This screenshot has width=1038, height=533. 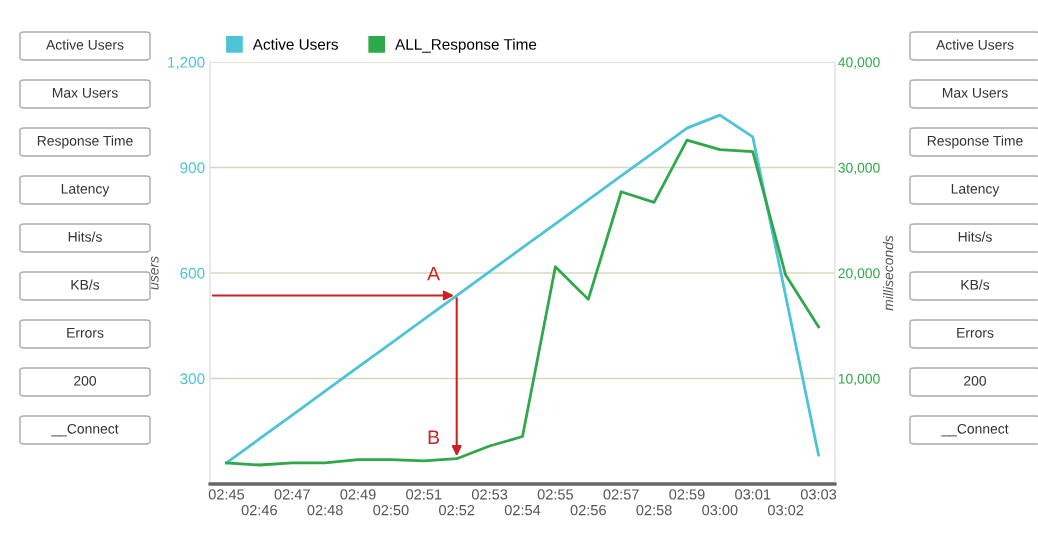 What do you see at coordinates (859, 379) in the screenshot?
I see `y2-tick-label: 10,000` at bounding box center [859, 379].